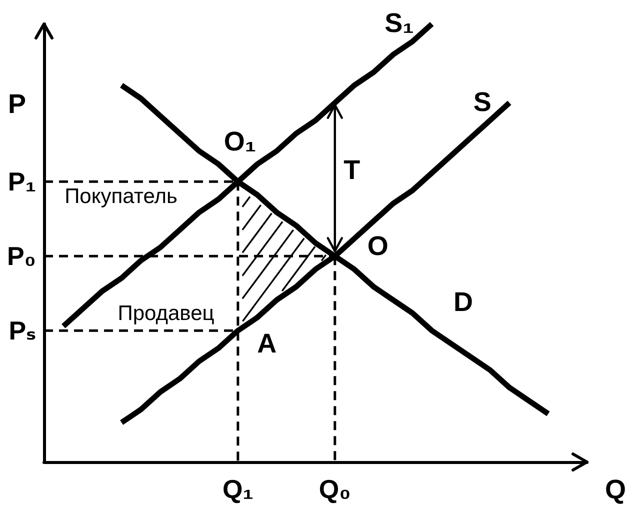 The height and width of the screenshot is (510, 638). What do you see at coordinates (238, 489) in the screenshot?
I see `x-tick-label: Q₁` at bounding box center [238, 489].